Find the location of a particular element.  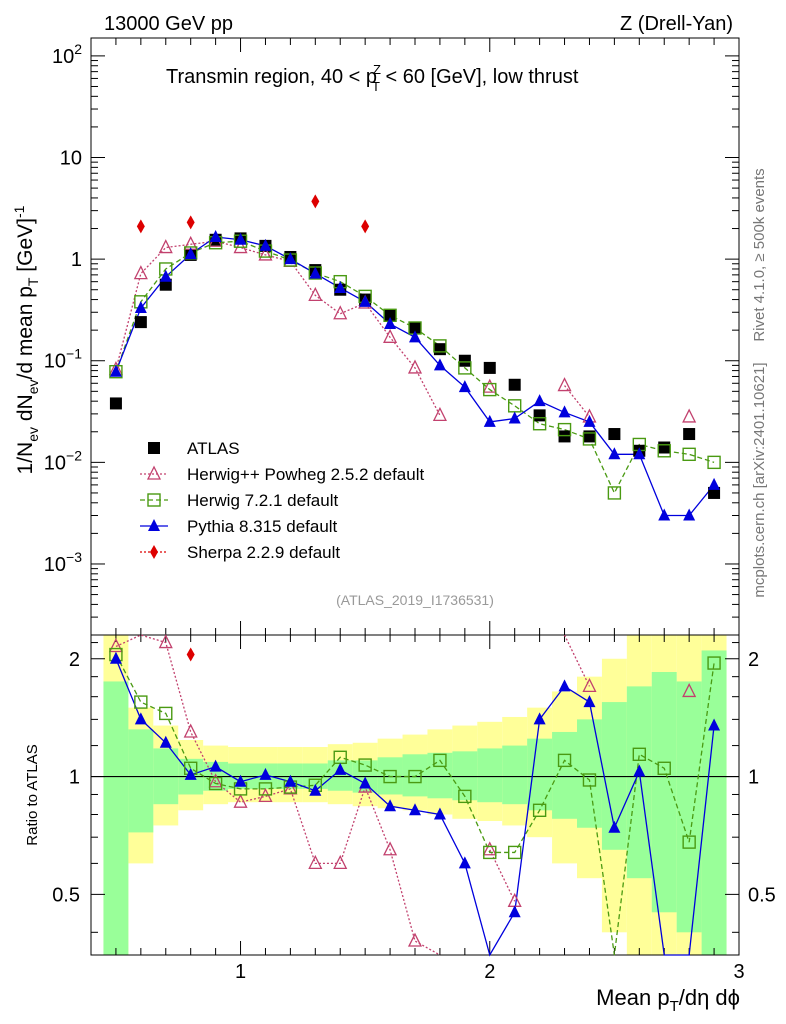

legend-label-0: ATLAS is located at coordinates (213, 448).